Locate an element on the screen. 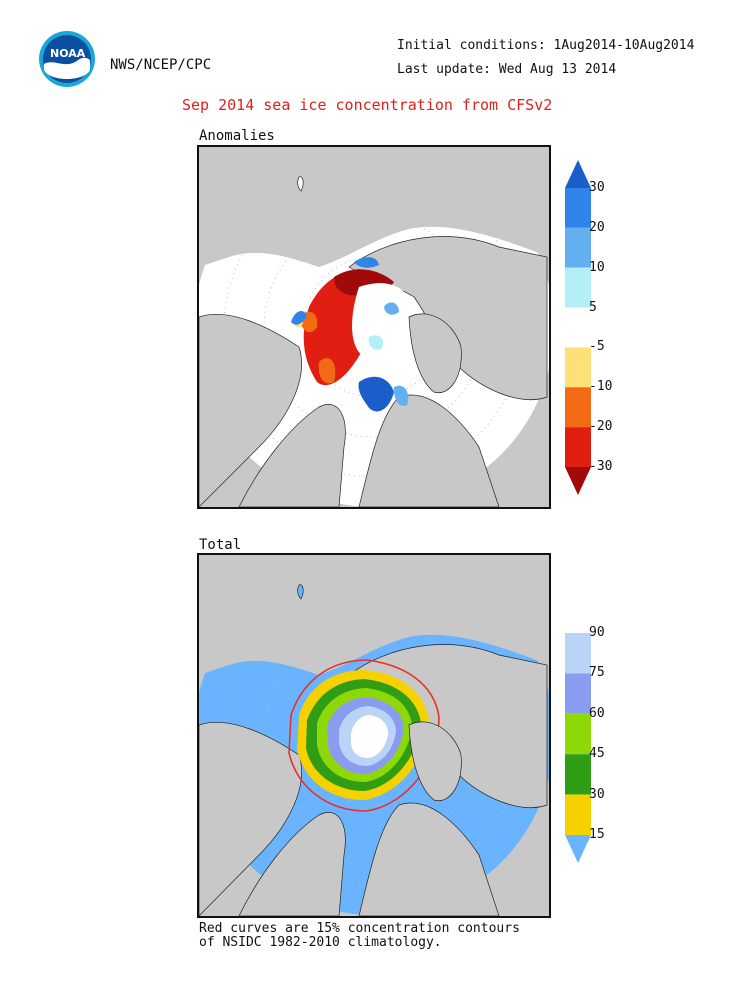 Image resolution: width=750 pixels, height=999 pixels. anomaly-colorbar-tick-label: 10 is located at coordinates (597, 267).